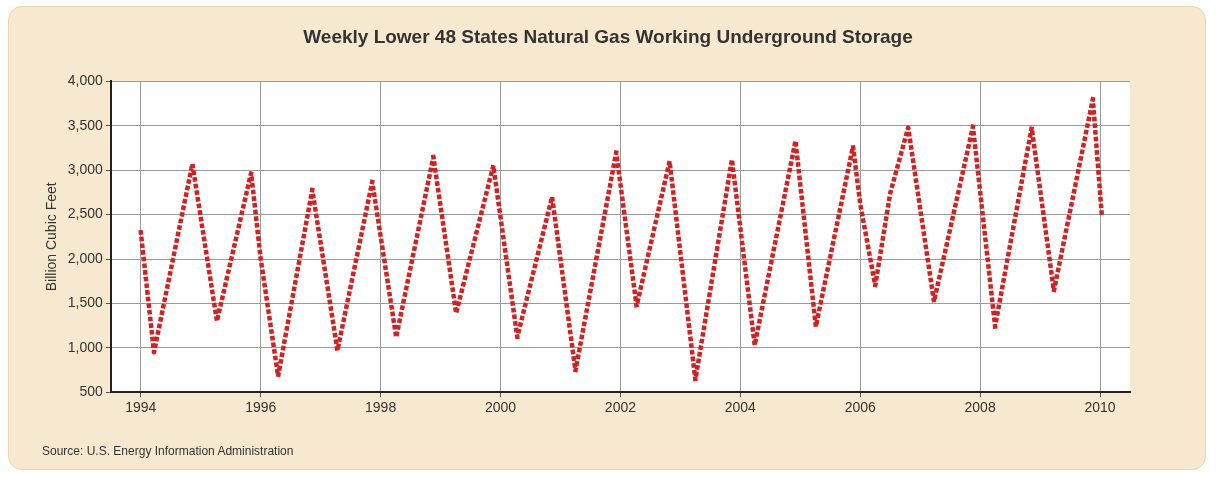 This screenshot has width=1216, height=477. I want to click on y-tick-label: 2,500, so click(85, 213).